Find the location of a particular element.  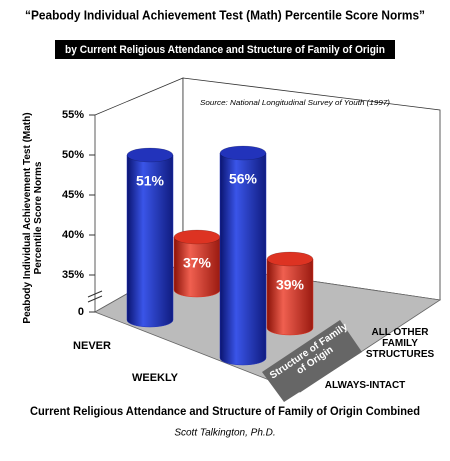

y-tick-label: 35% is located at coordinates (73, 275).